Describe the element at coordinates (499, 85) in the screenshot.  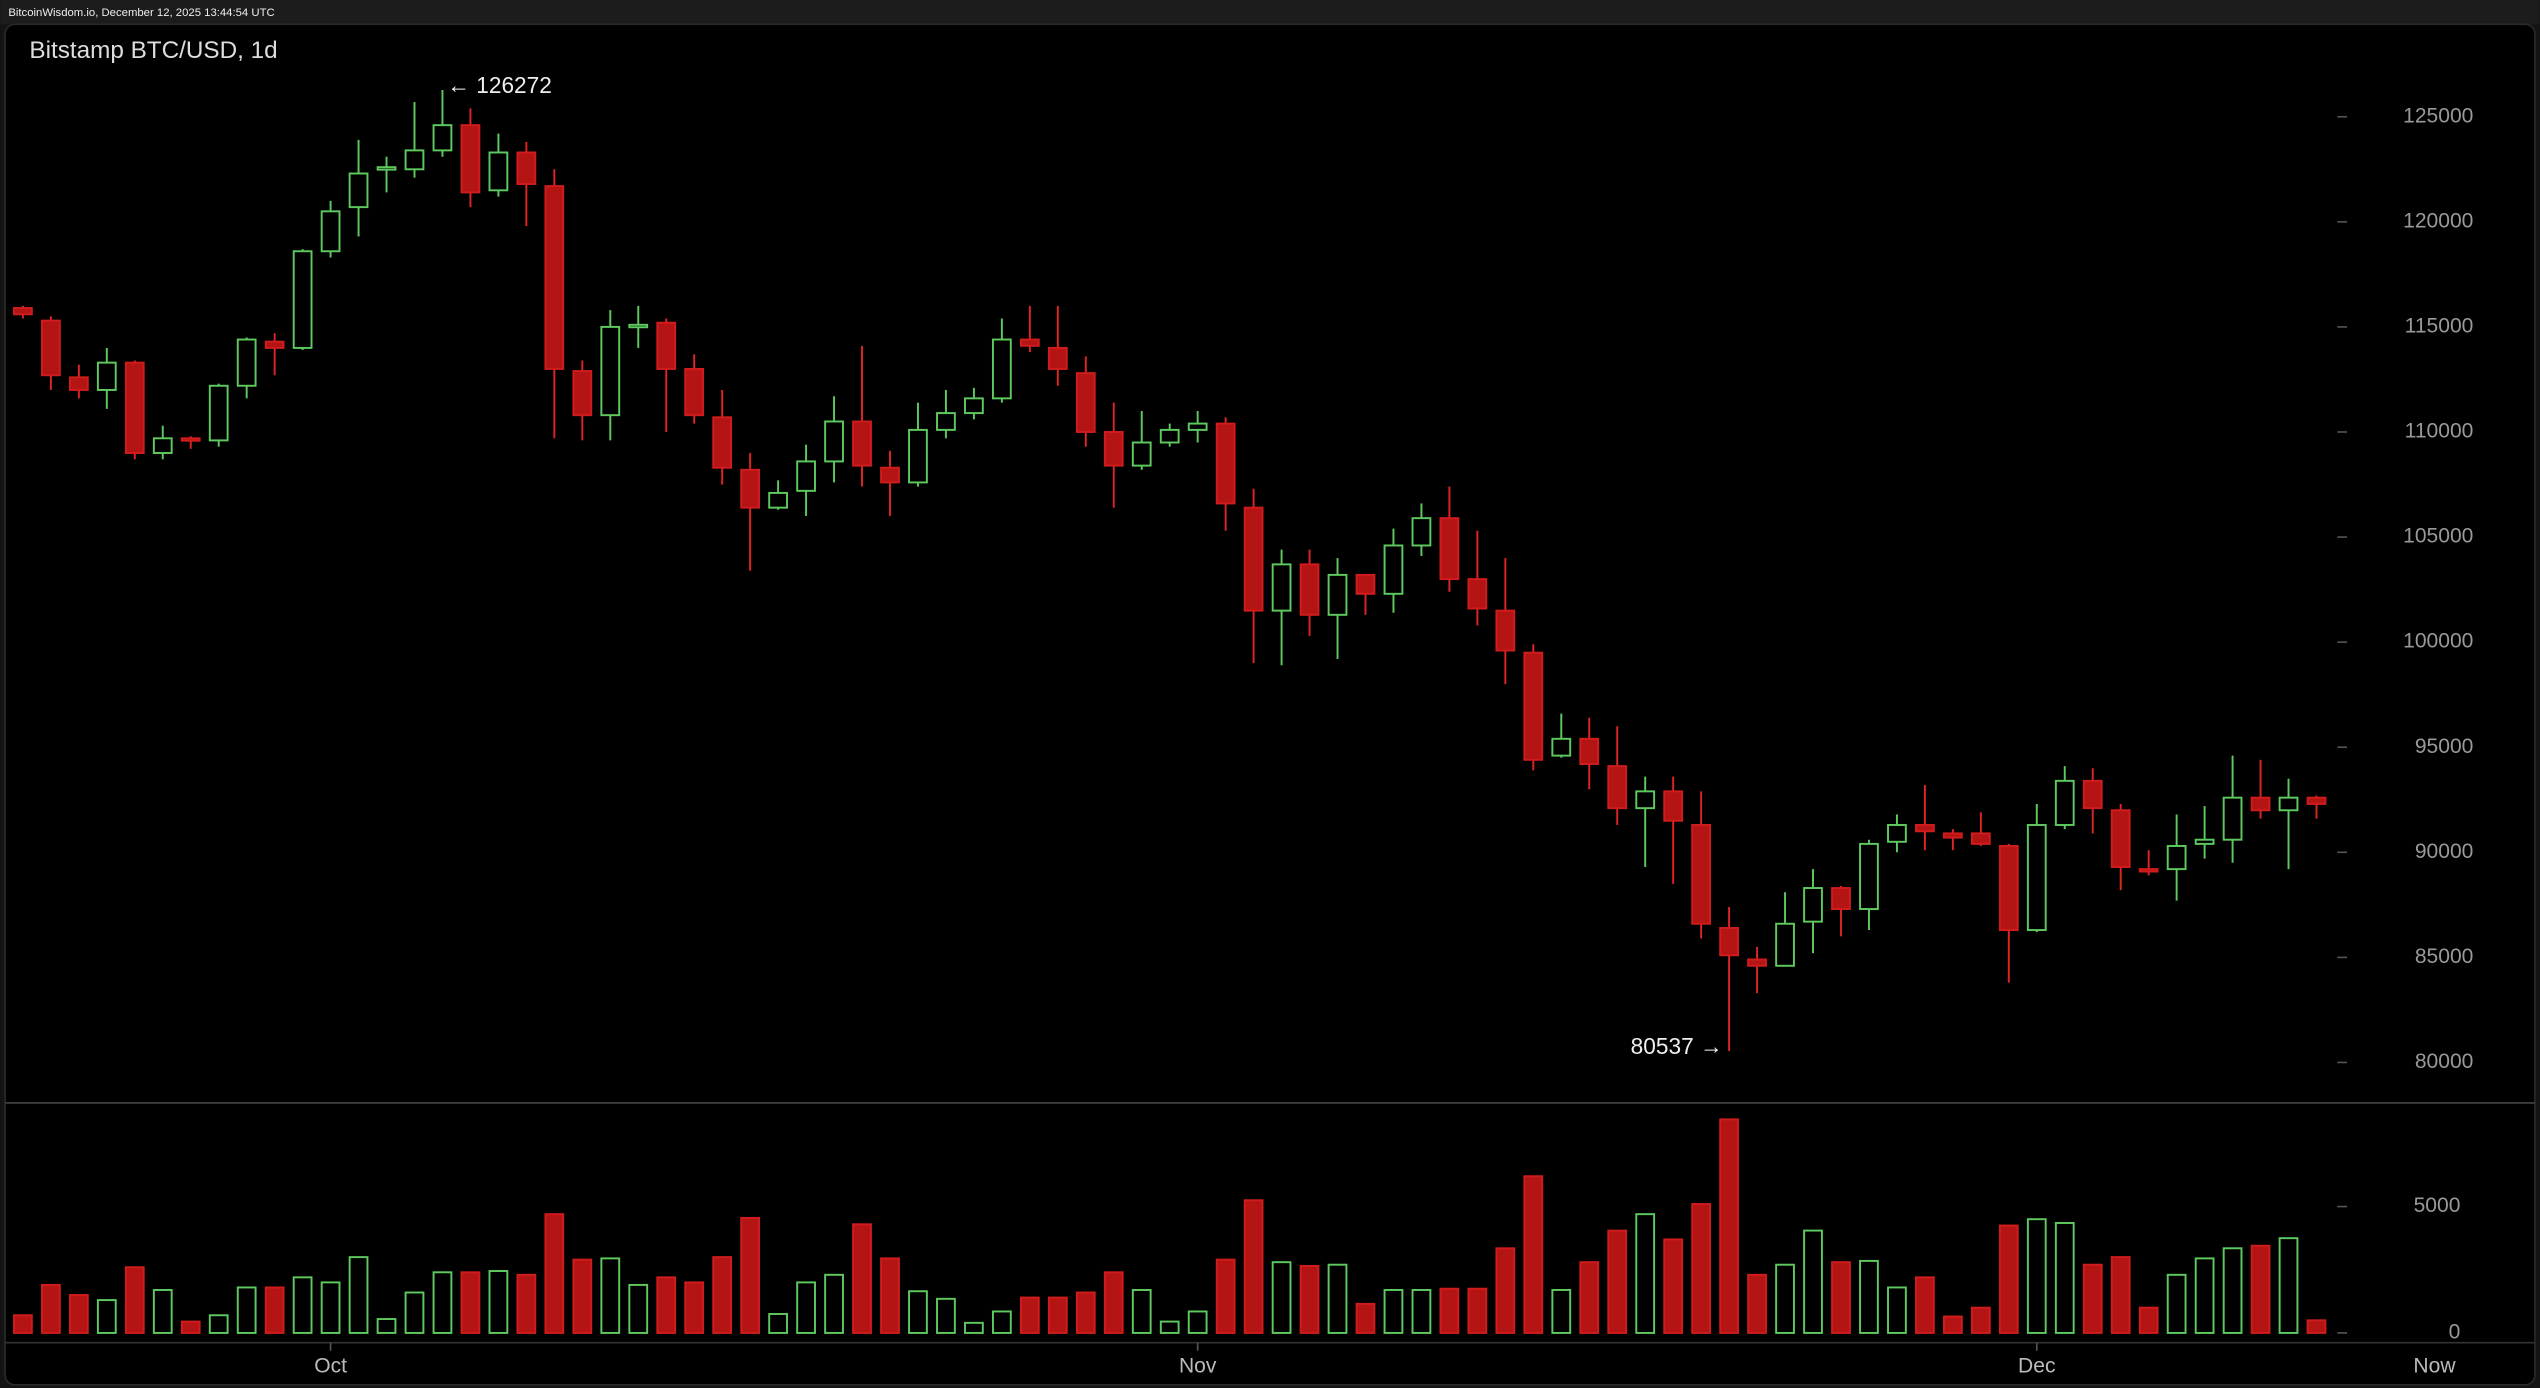
I see `annotation: ← 126272` at that location.